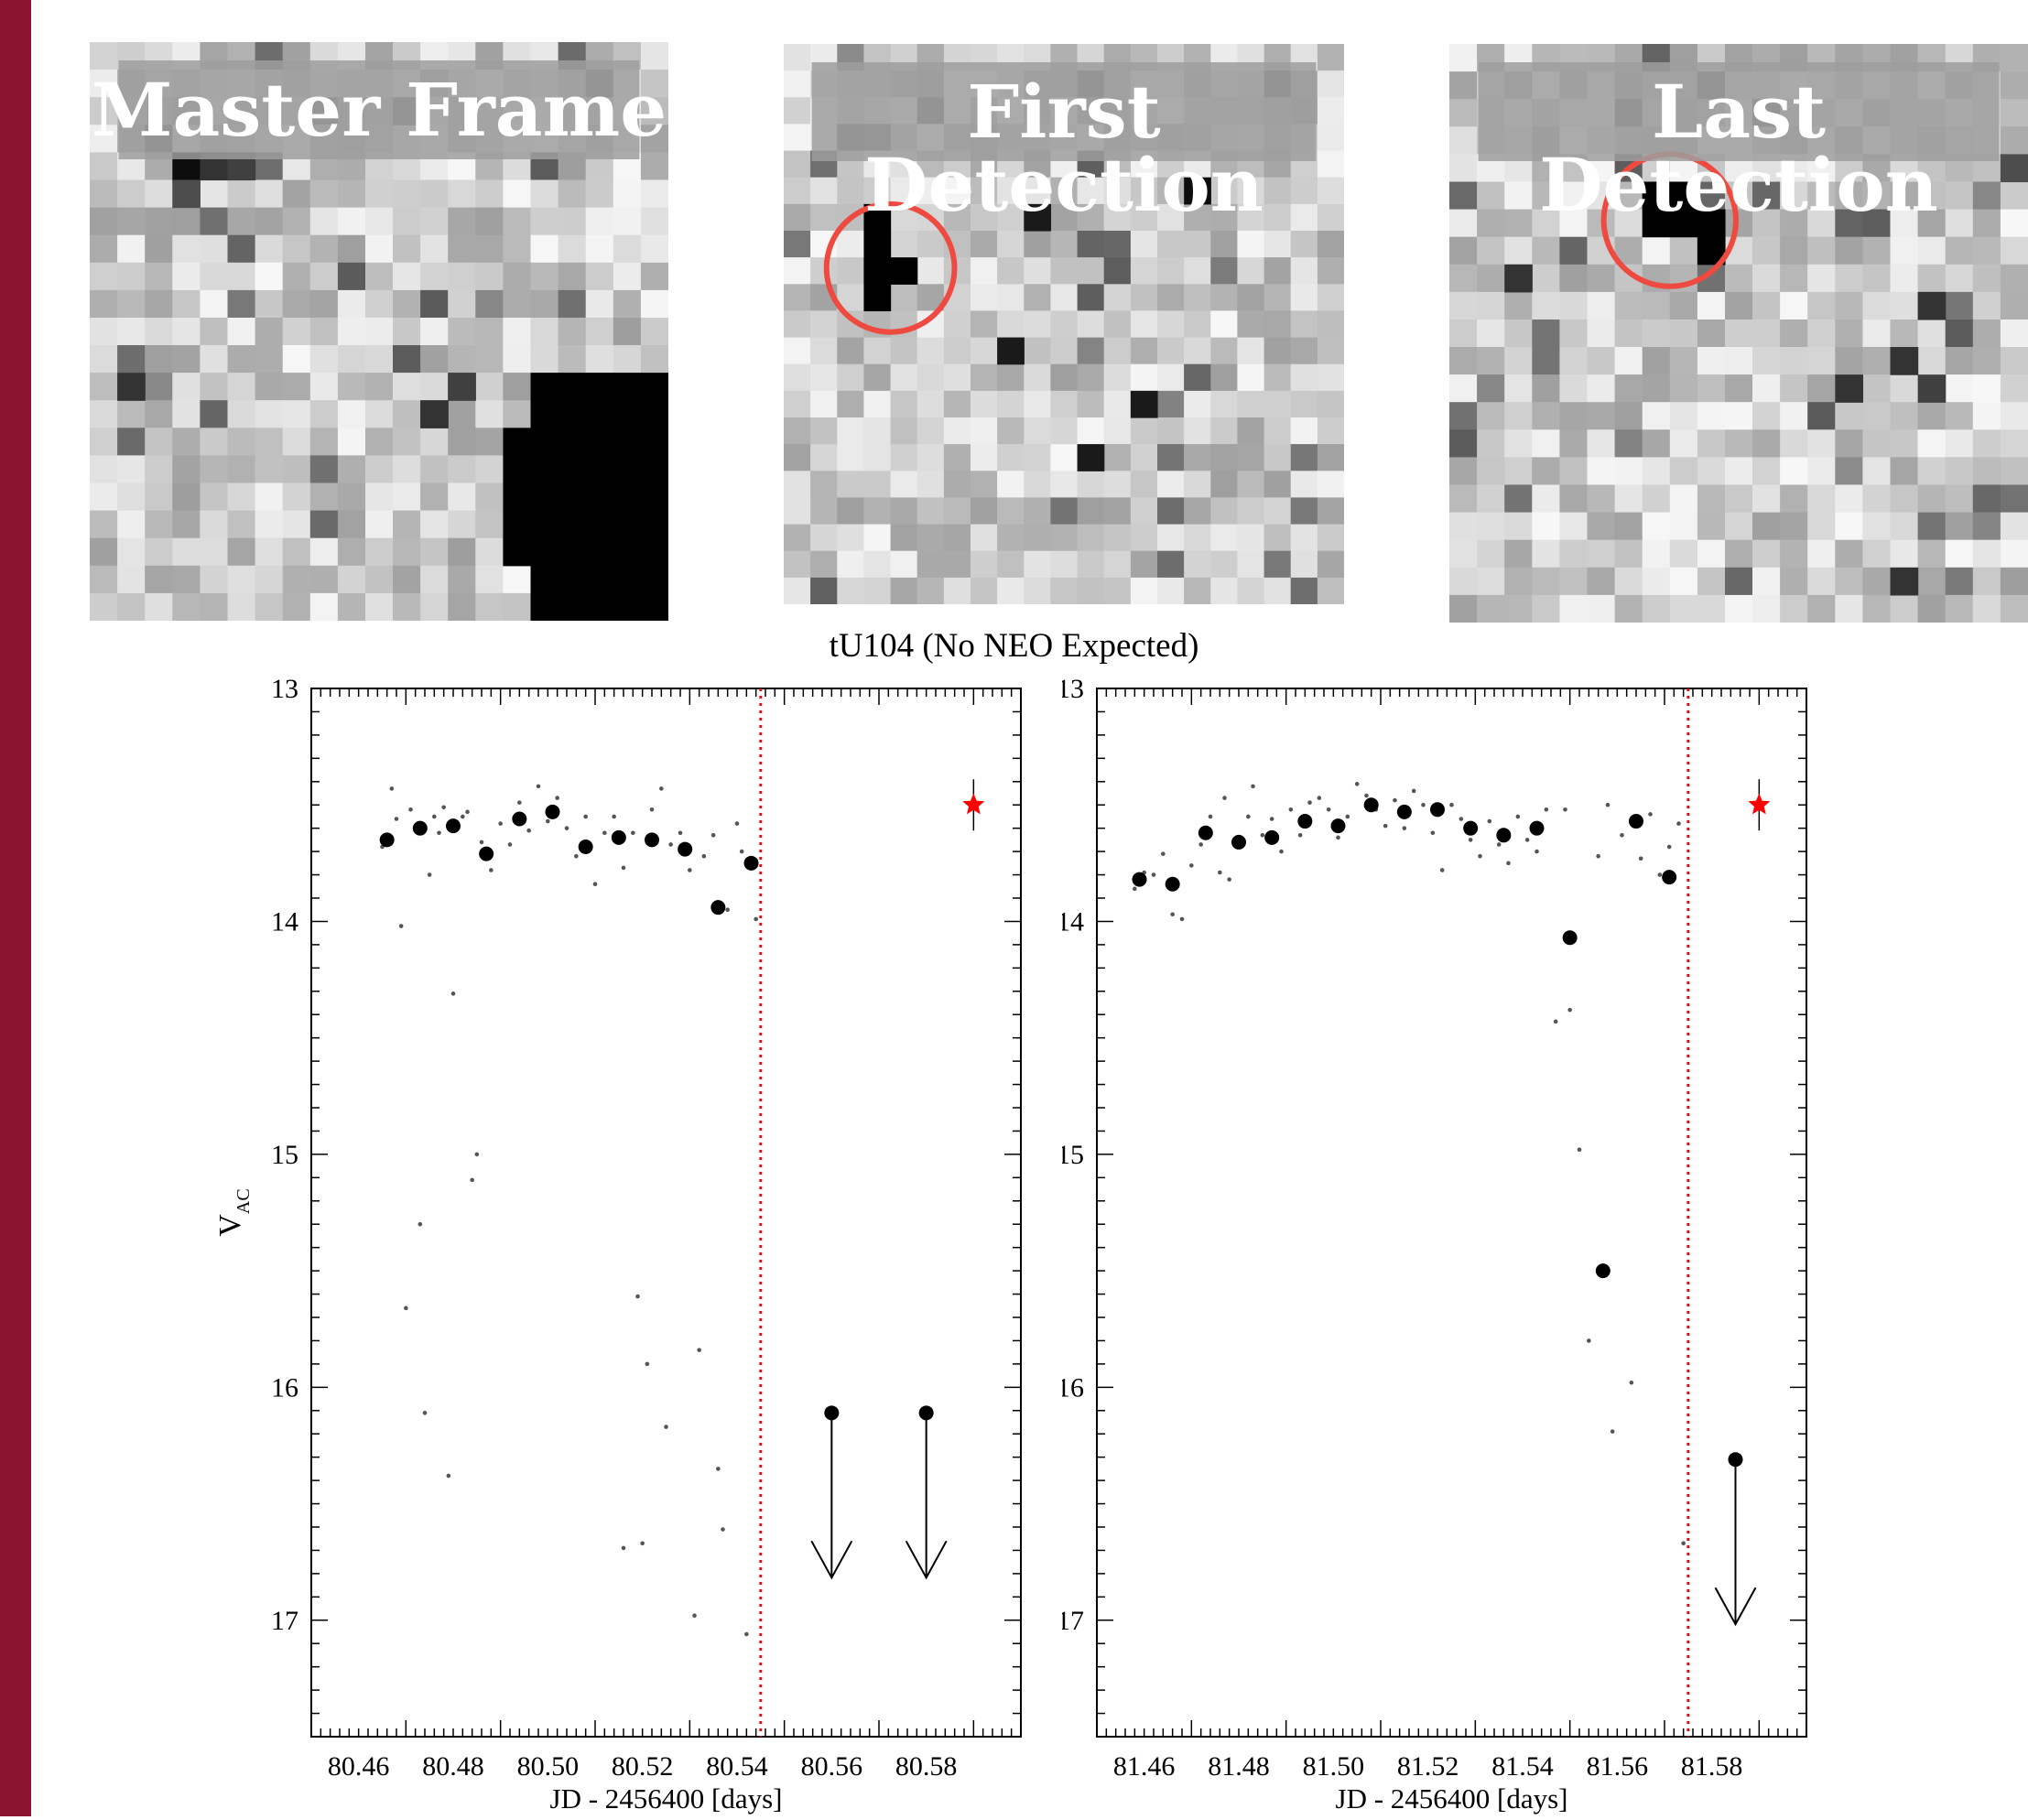 This screenshot has height=1820, width=2028. Describe the element at coordinates (974, 804) in the screenshot. I see `reference-star-marker` at that location.